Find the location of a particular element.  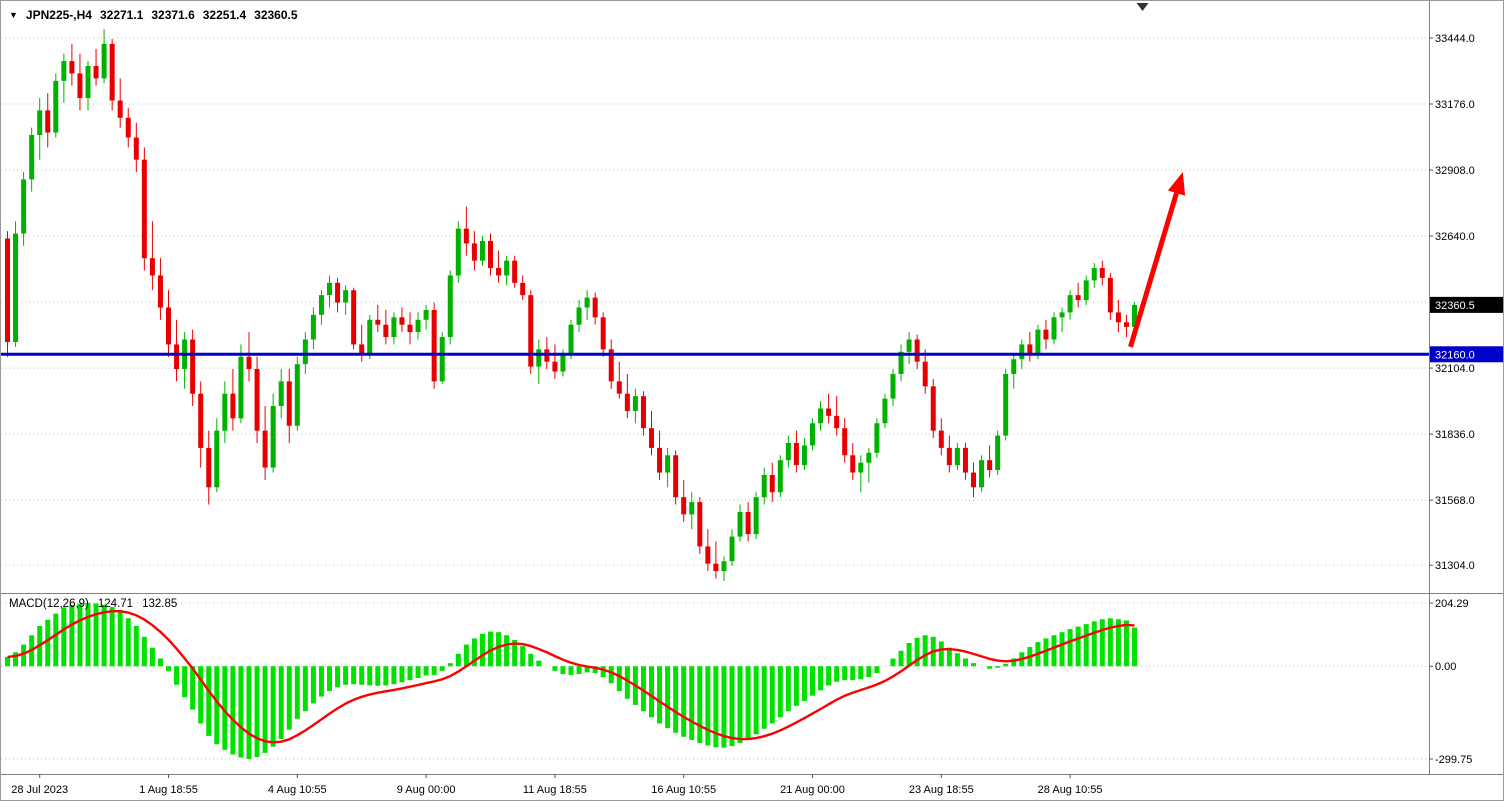

price-axis-label: 31304.0 is located at coordinates (1455, 566).